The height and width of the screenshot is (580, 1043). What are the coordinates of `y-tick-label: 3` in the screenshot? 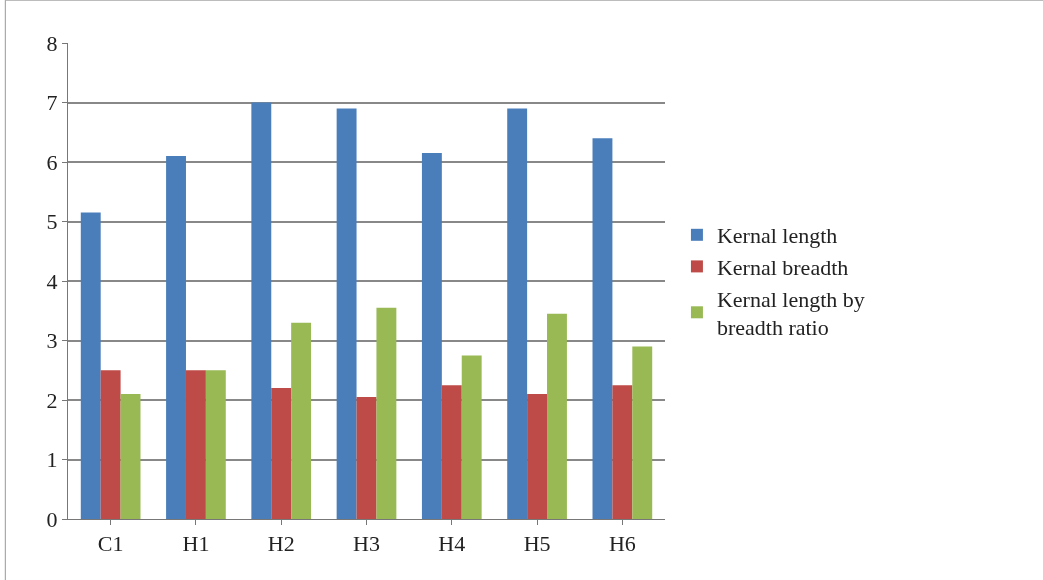 It's located at (52, 341).